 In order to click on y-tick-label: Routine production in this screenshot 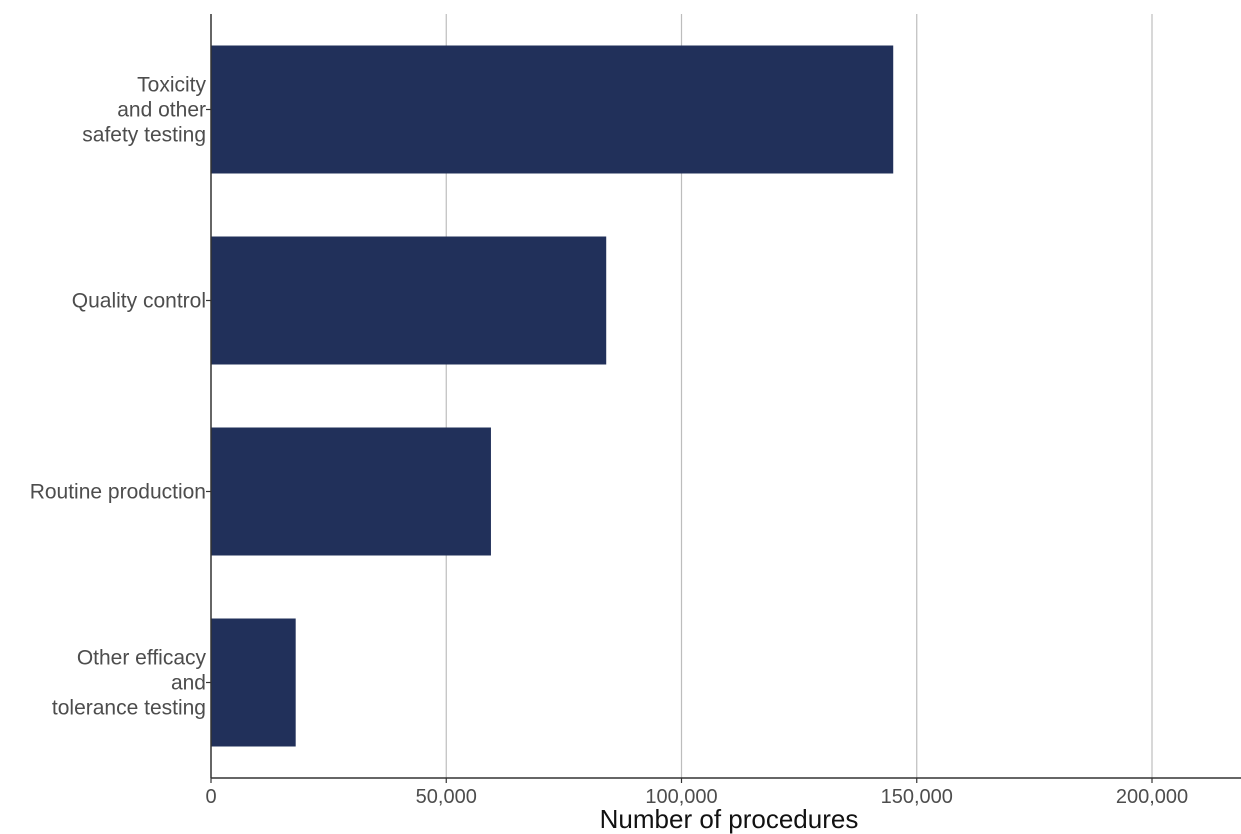, I will do `click(118, 492)`.